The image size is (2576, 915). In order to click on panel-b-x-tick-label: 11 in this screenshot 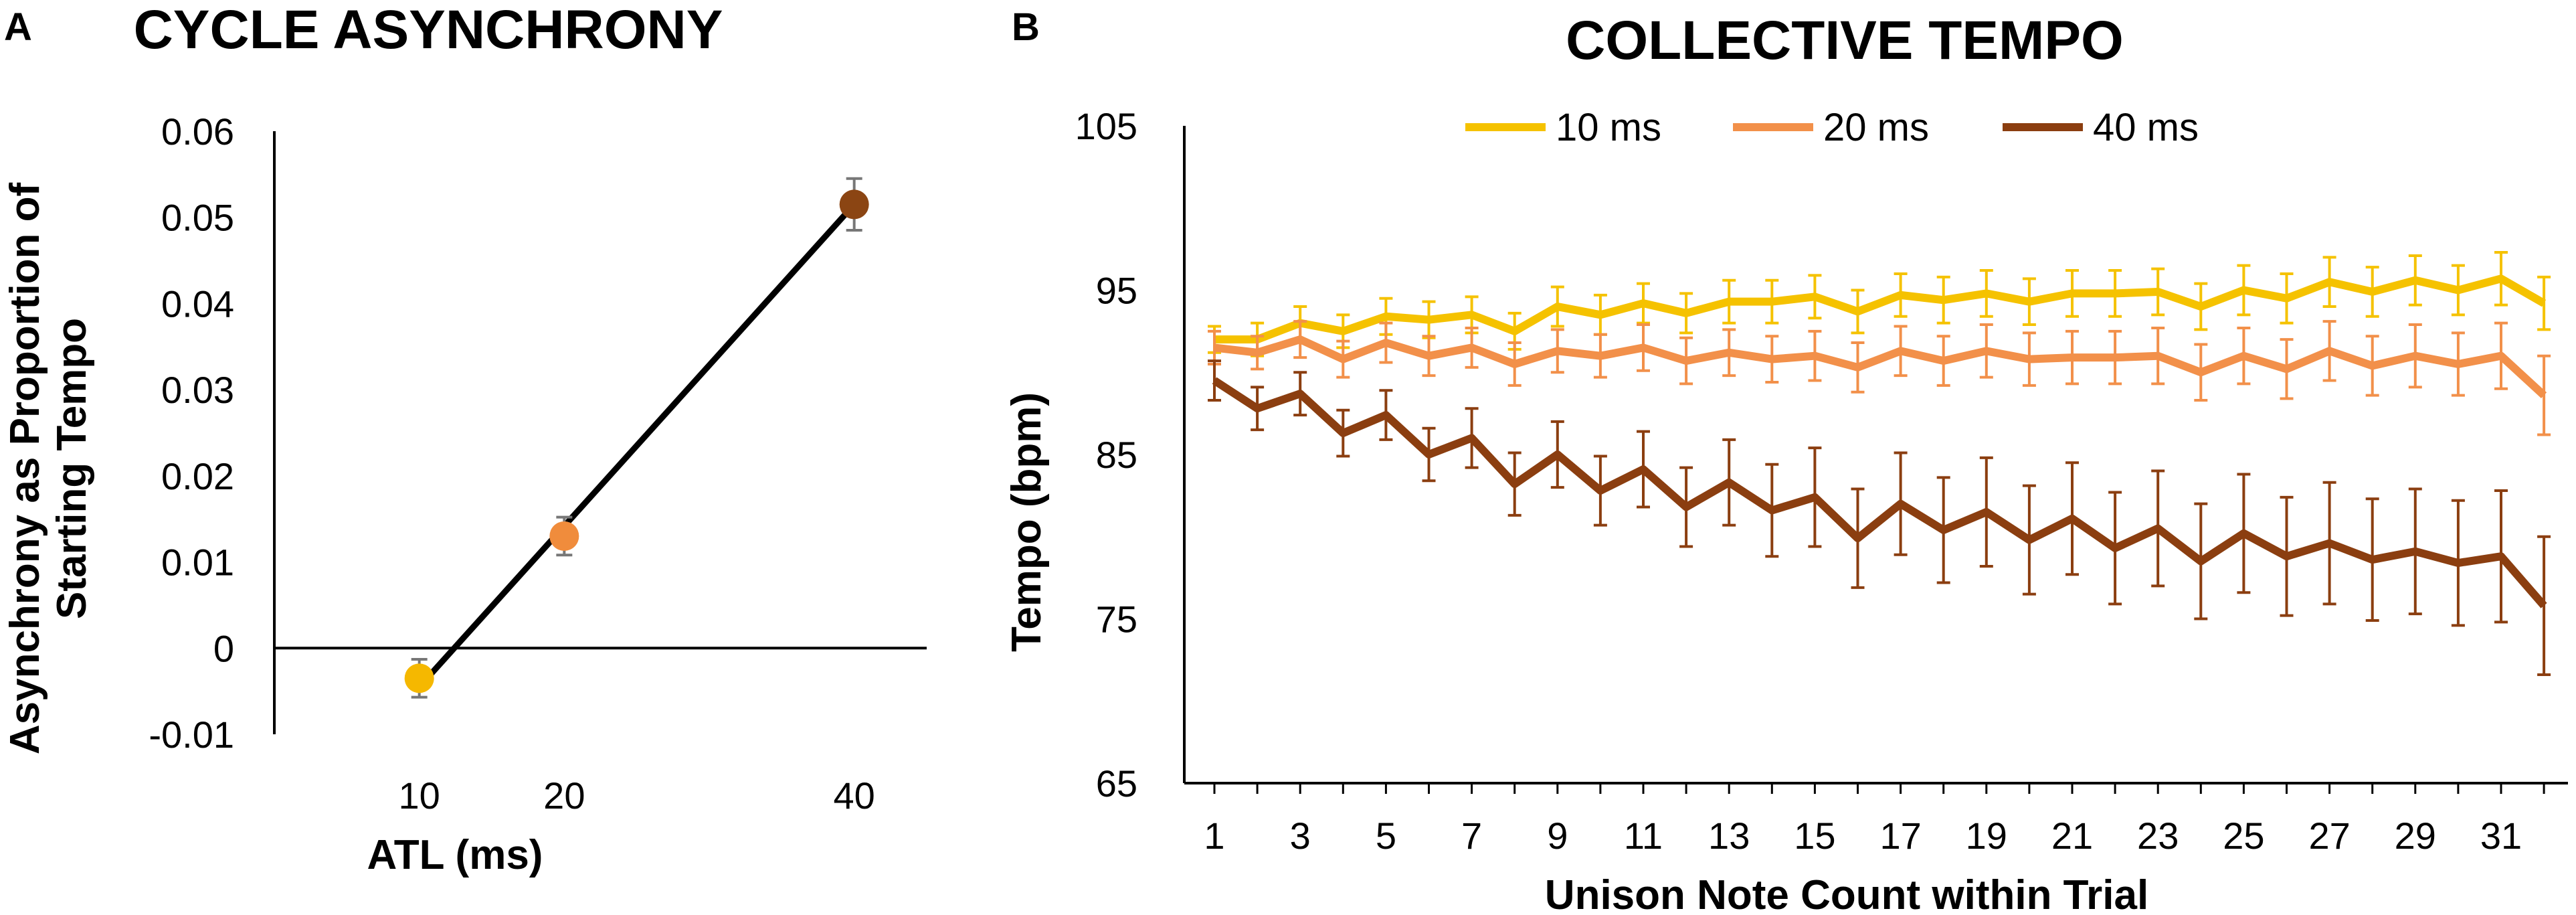, I will do `click(1644, 836)`.